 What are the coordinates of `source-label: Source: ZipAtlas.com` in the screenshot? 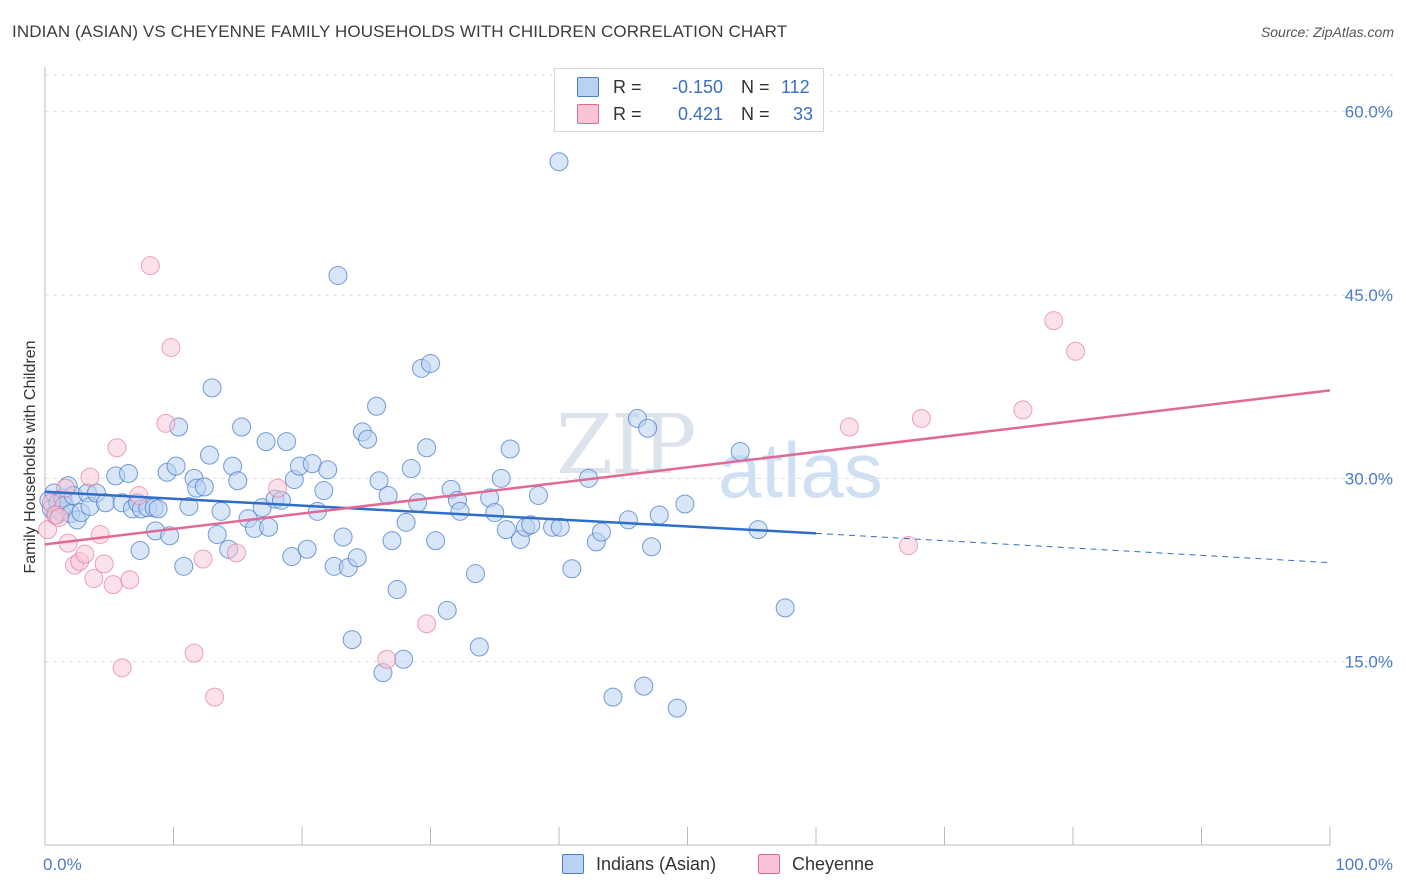 It's located at (1327, 32).